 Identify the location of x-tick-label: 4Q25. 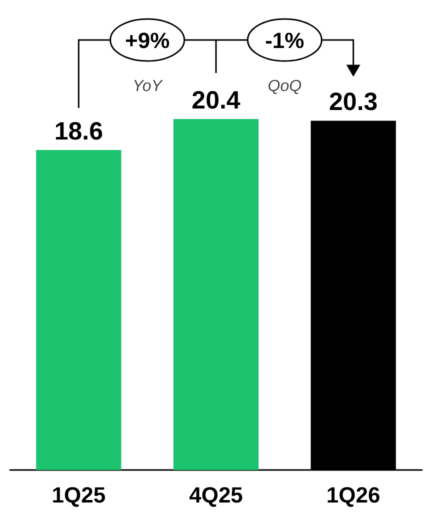
(216, 495).